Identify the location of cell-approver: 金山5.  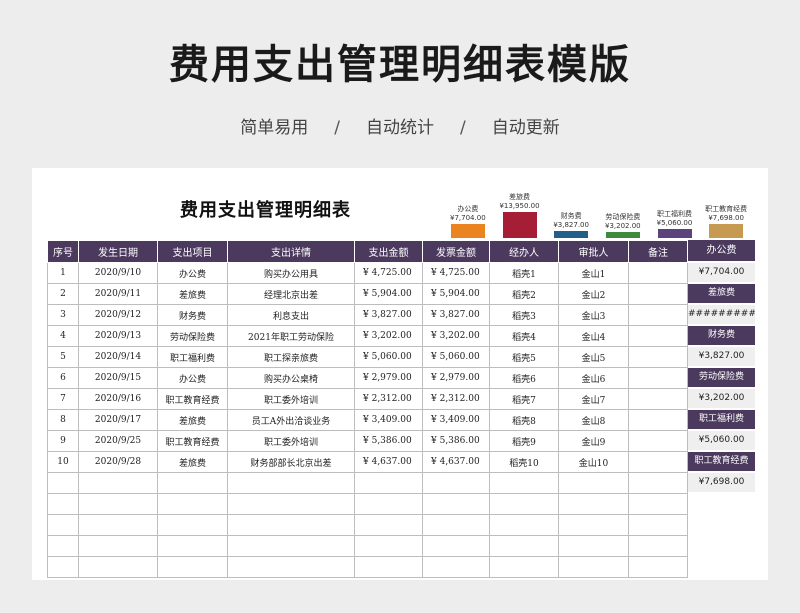
(593, 357).